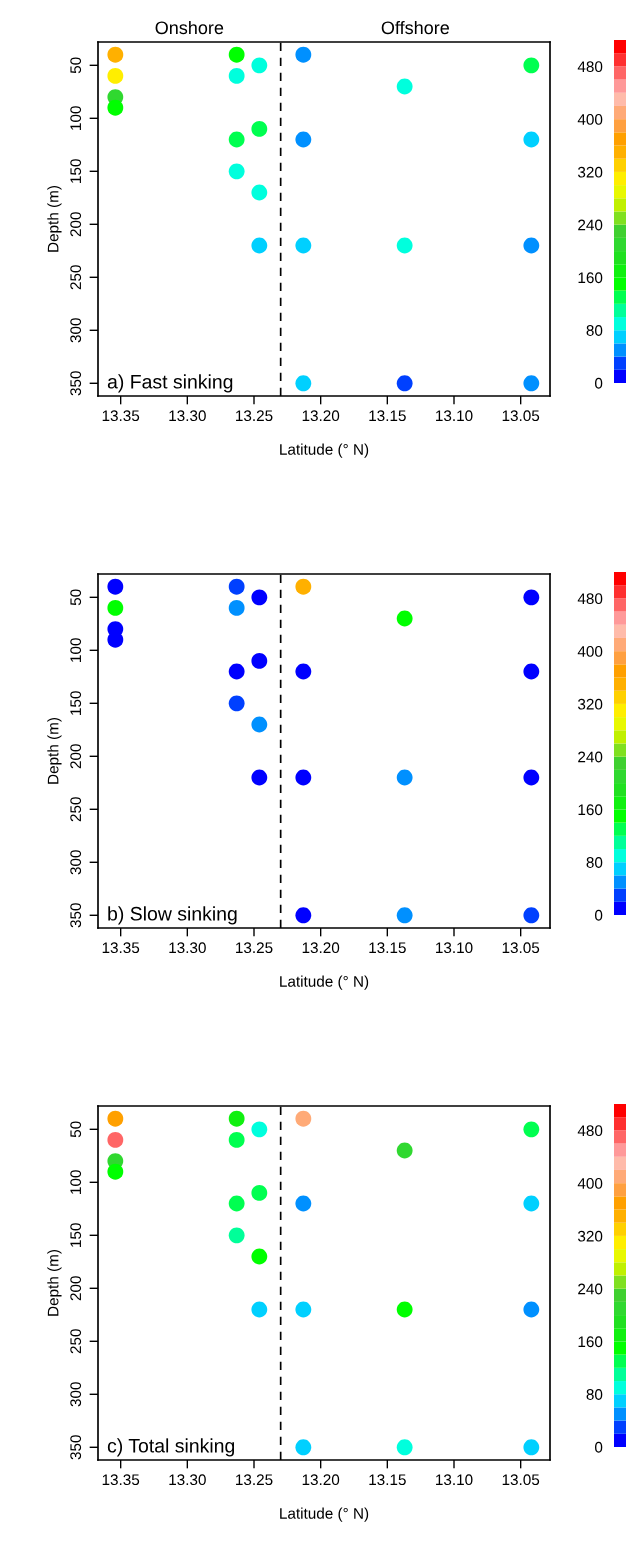 The height and width of the screenshot is (1548, 628). Describe the element at coordinates (76, 171) in the screenshot. I see `y-tick-label: 150` at that location.